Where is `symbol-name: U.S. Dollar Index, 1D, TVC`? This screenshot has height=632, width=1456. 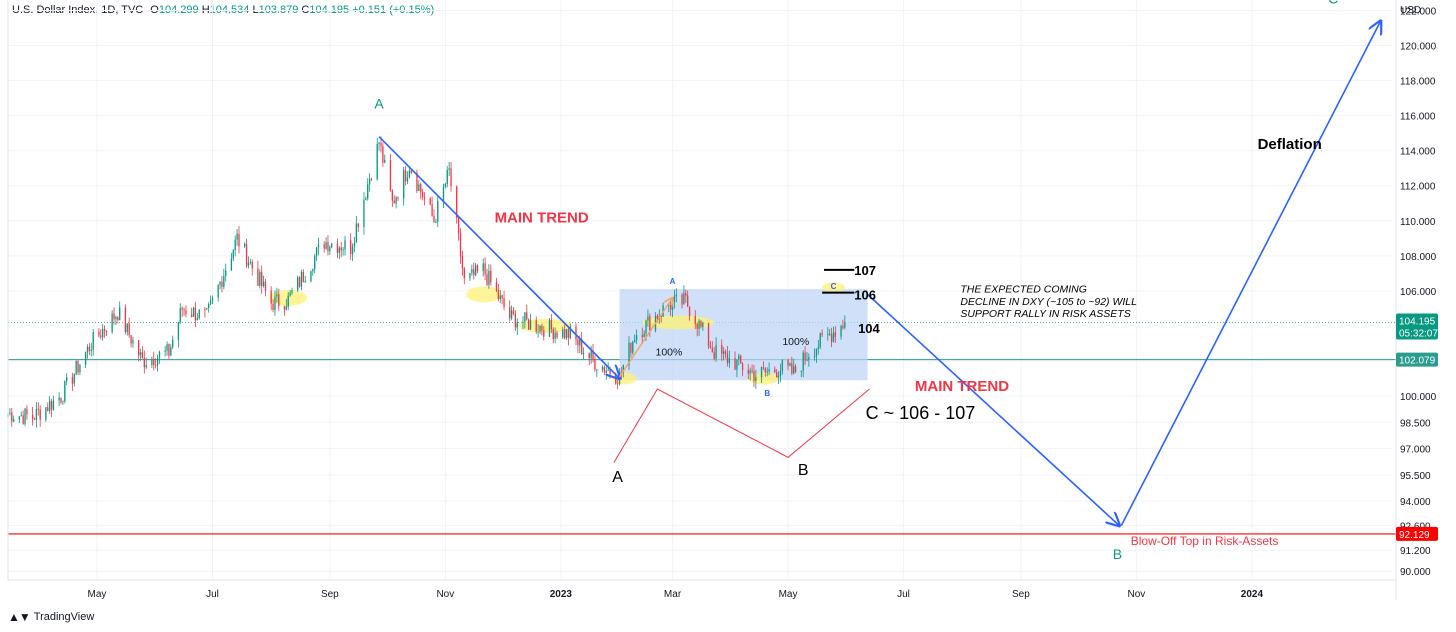
symbol-name: U.S. Dollar Index, 1D, TVC is located at coordinates (78, 10).